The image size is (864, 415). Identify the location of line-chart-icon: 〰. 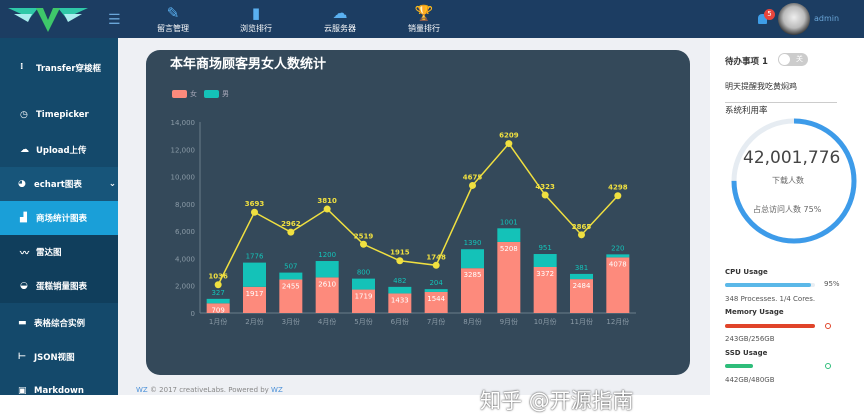
(25, 253).